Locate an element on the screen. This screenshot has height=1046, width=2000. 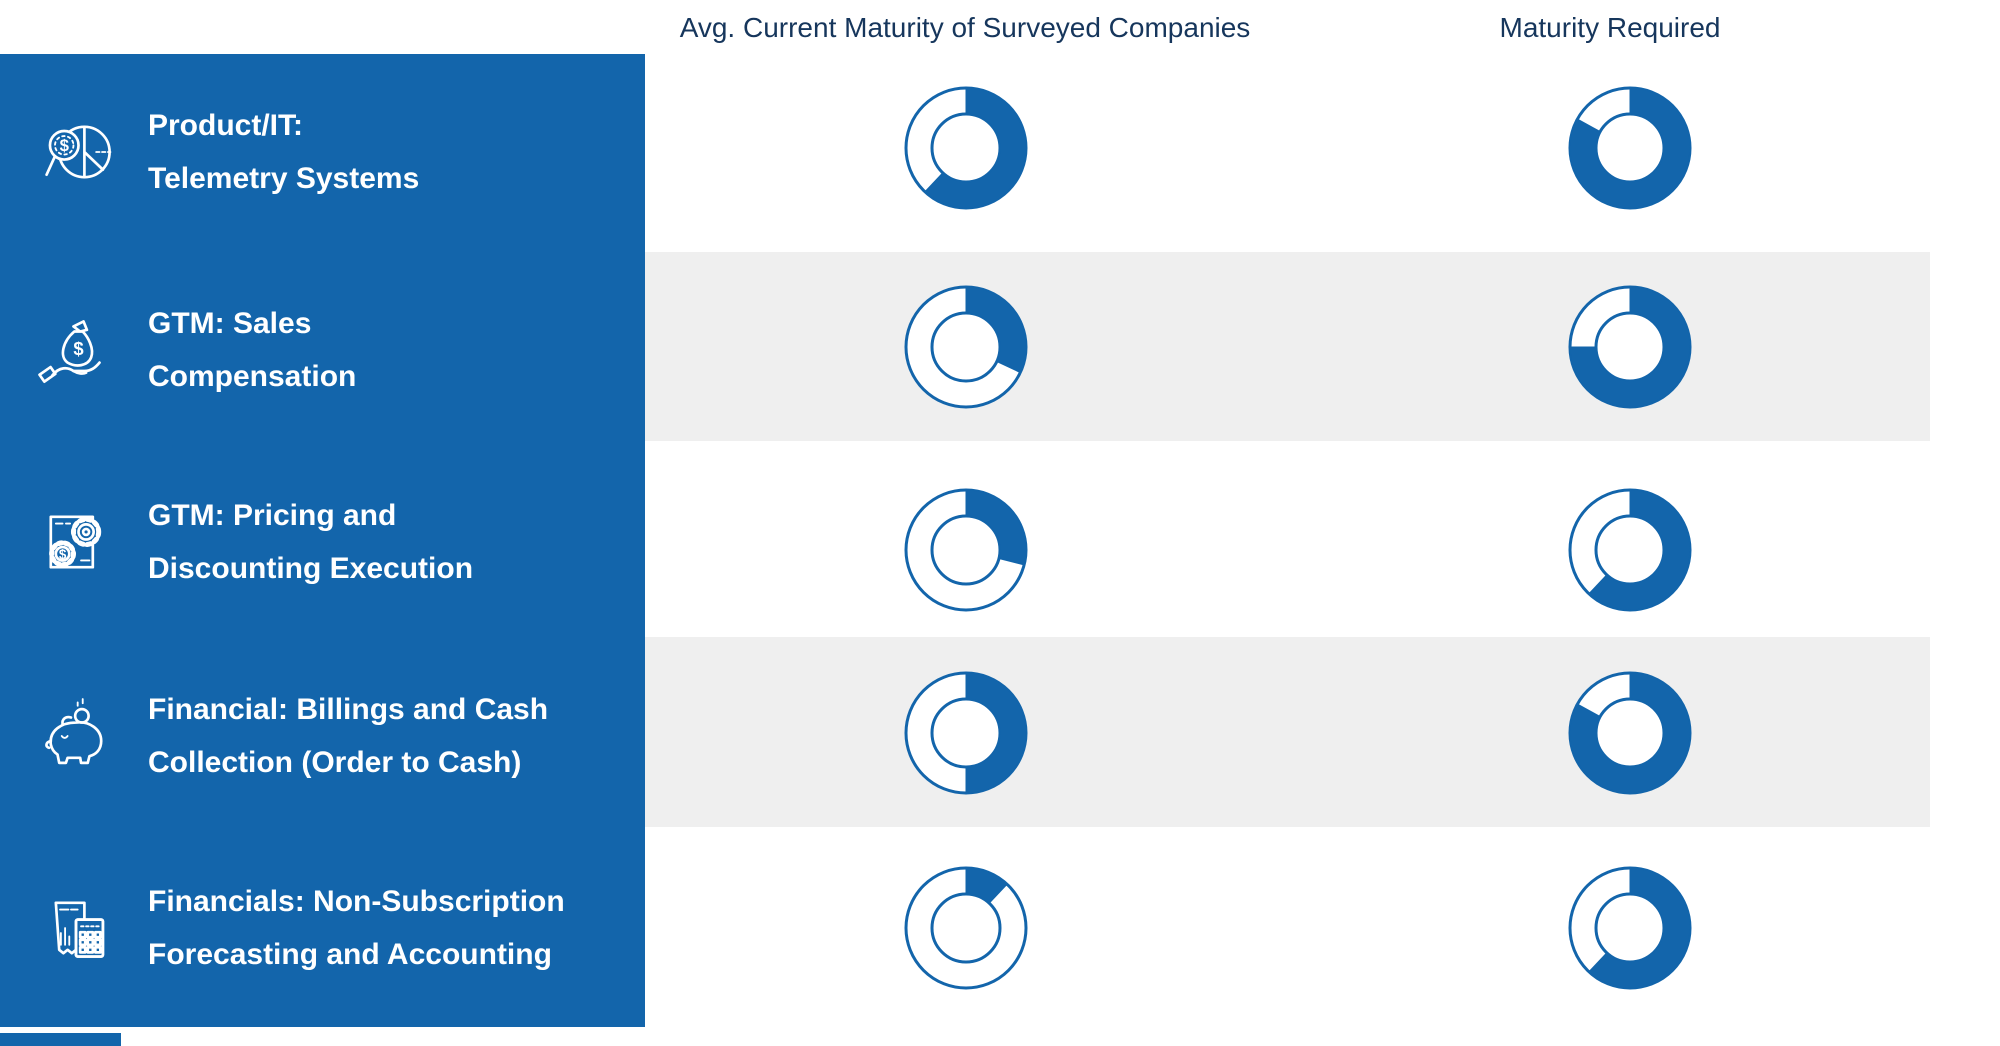
donut-current-pricing is located at coordinates (966, 550).